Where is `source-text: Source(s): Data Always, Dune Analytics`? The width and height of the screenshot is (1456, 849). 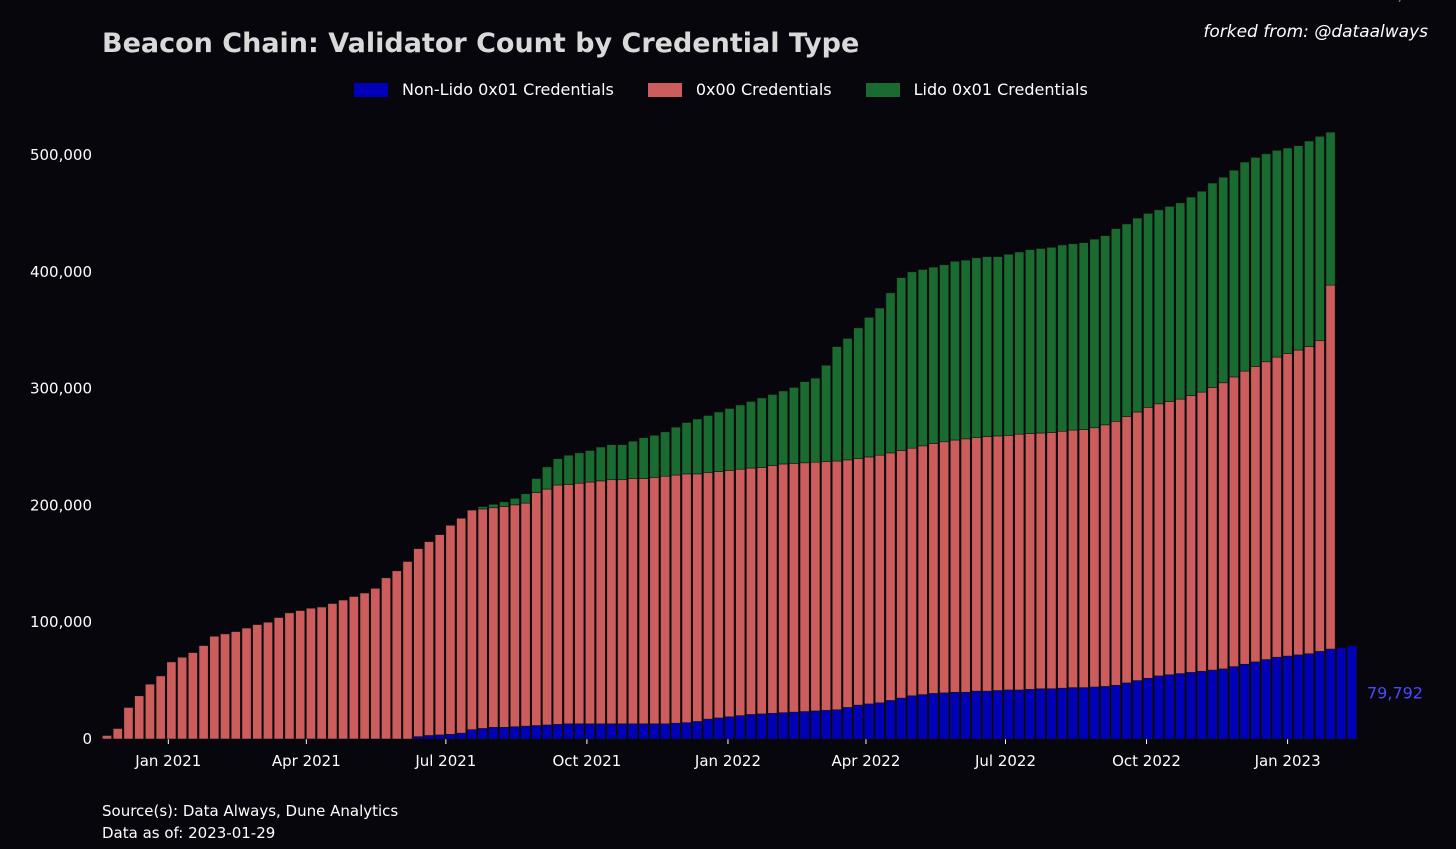 source-text: Source(s): Data Always, Dune Analytics is located at coordinates (250, 811).